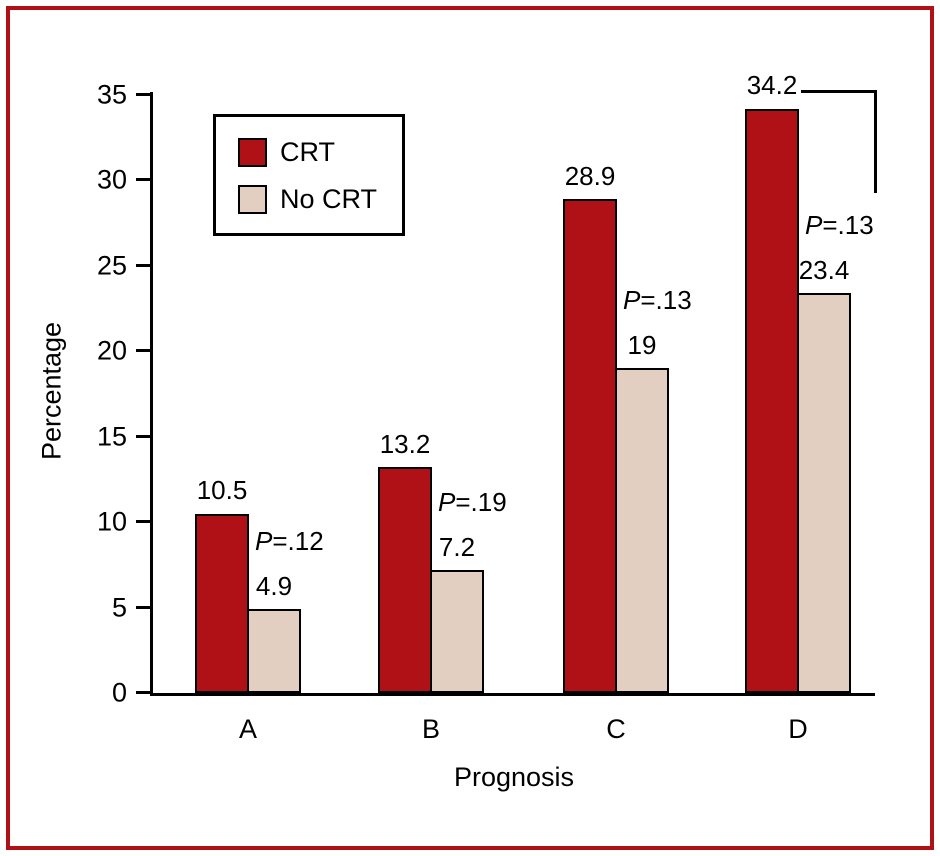  What do you see at coordinates (824, 269) in the screenshot?
I see `no-crt-value-label: 23.4` at bounding box center [824, 269].